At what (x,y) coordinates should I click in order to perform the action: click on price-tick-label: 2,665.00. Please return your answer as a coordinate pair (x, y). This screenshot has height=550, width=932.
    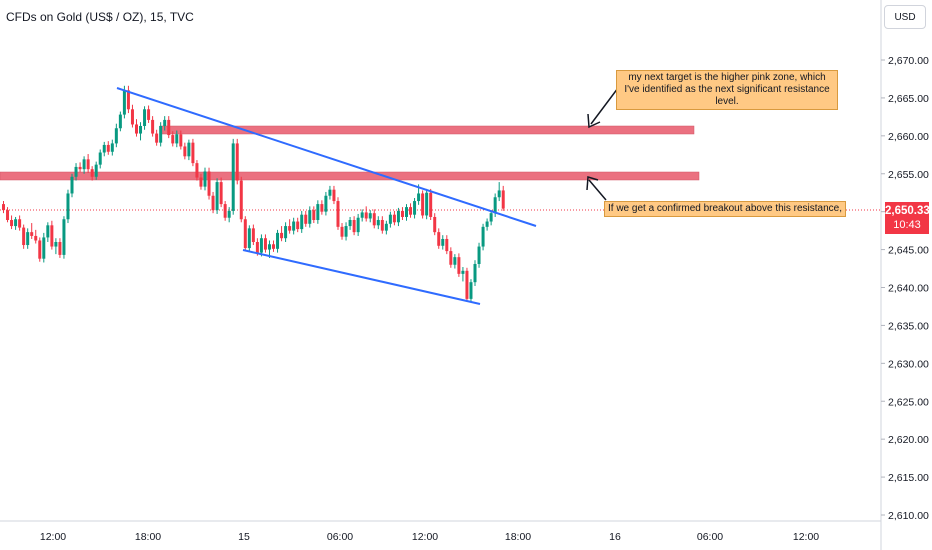
    Looking at the image, I should click on (908, 99).